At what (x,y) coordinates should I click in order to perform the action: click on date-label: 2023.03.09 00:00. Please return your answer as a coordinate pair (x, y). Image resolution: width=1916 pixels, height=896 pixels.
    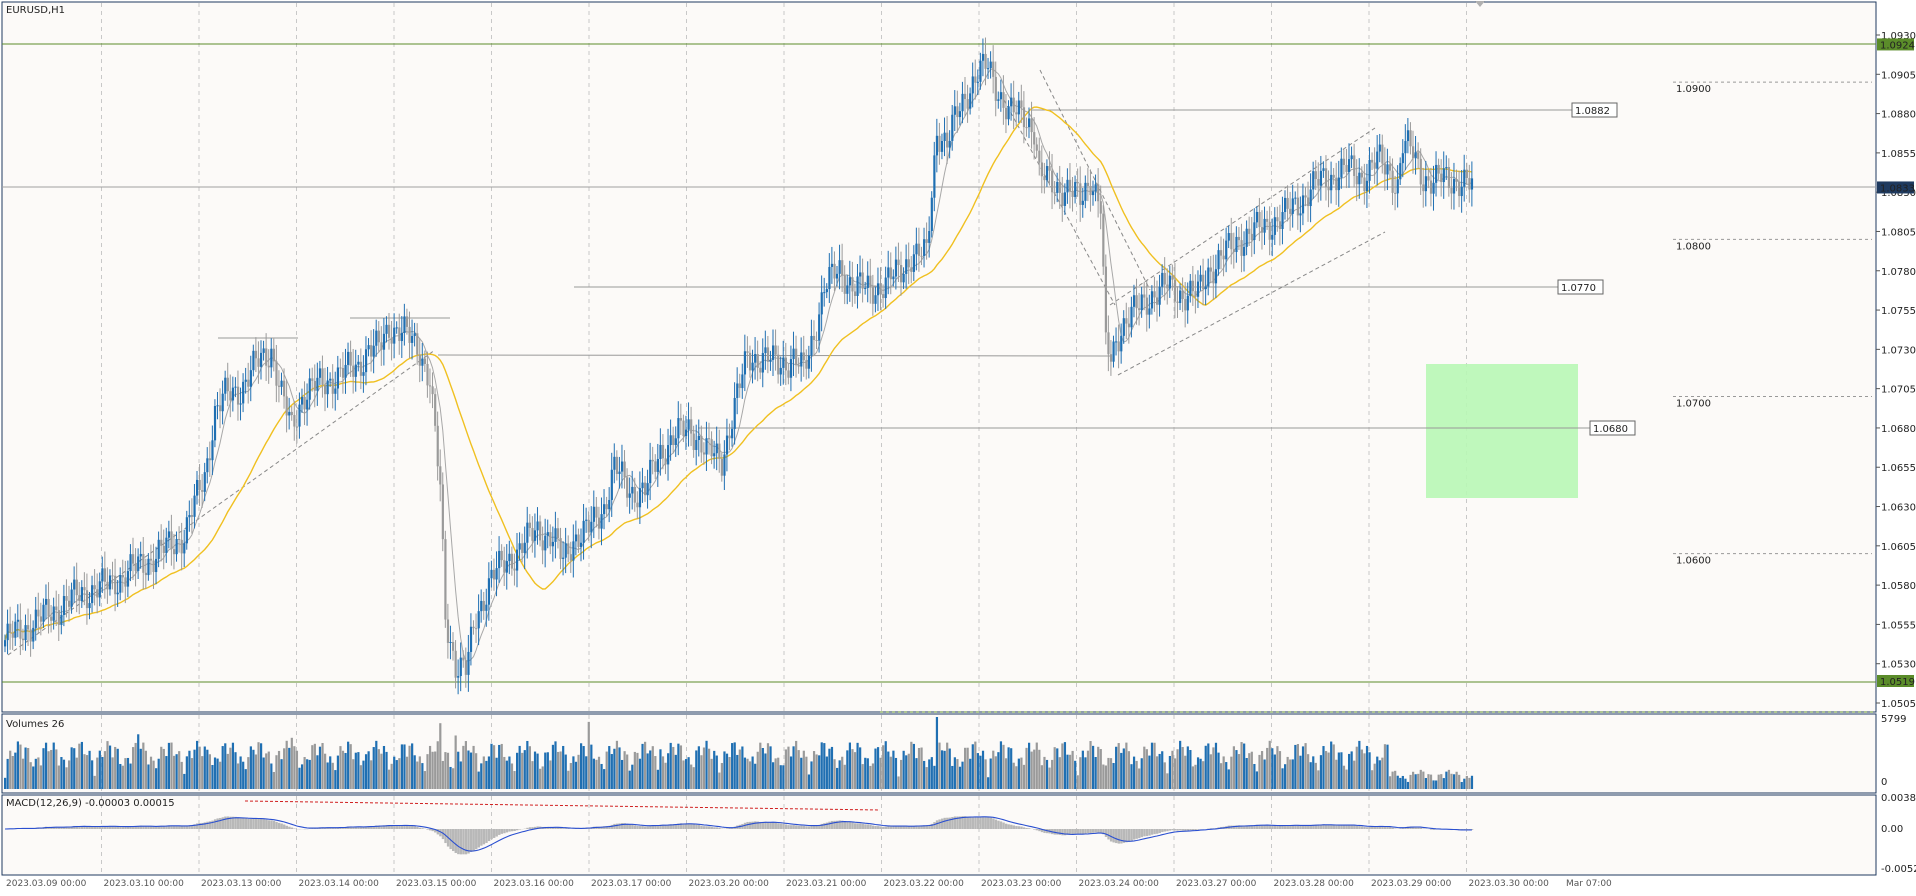
    Looking at the image, I should click on (46, 884).